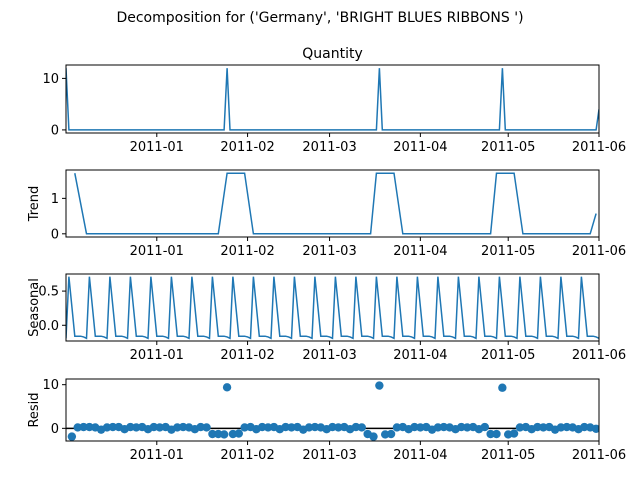  I want to click on resid-y-tick-label-0: 0, so click(55, 429).